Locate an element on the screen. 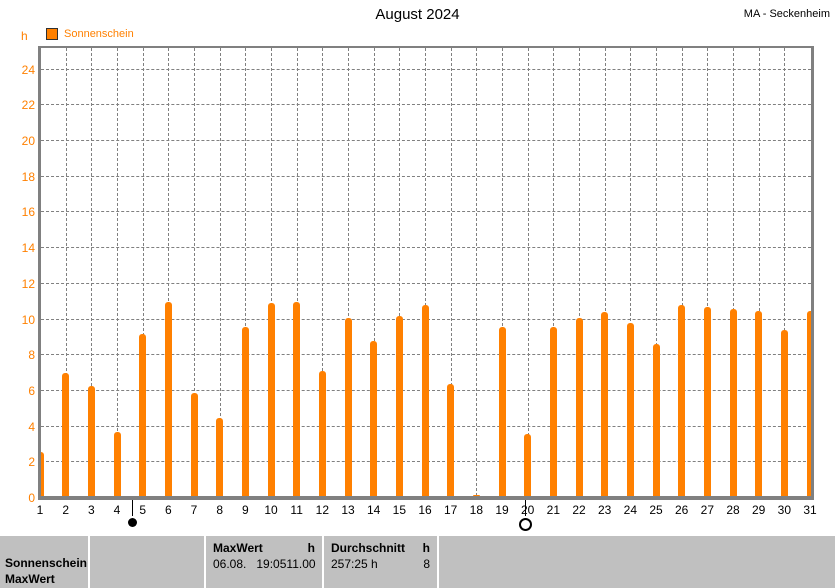 The height and width of the screenshot is (588, 835). table-cell-empty is located at coordinates (637, 562).